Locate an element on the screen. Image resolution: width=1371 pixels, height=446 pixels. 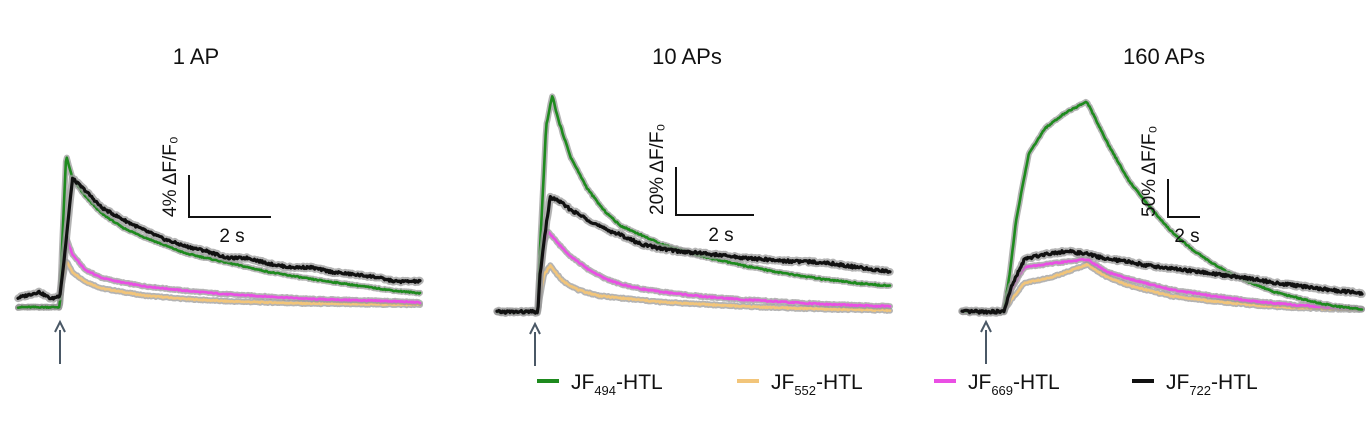
legend-item-jf494: JF494-HTL is located at coordinates (600, 384).